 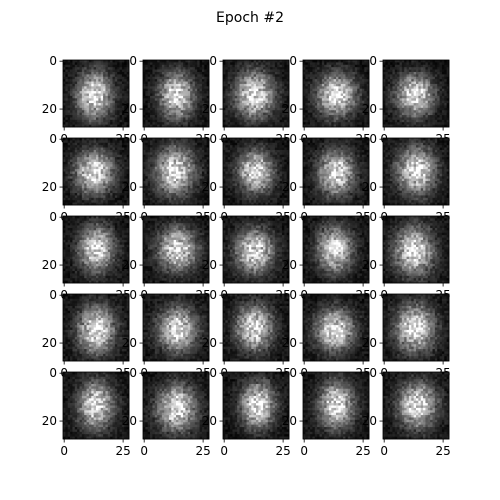 What do you see at coordinates (86, 412) in the screenshot?
I see `subplot-r5-c1: 0 25 0 20` at bounding box center [86, 412].